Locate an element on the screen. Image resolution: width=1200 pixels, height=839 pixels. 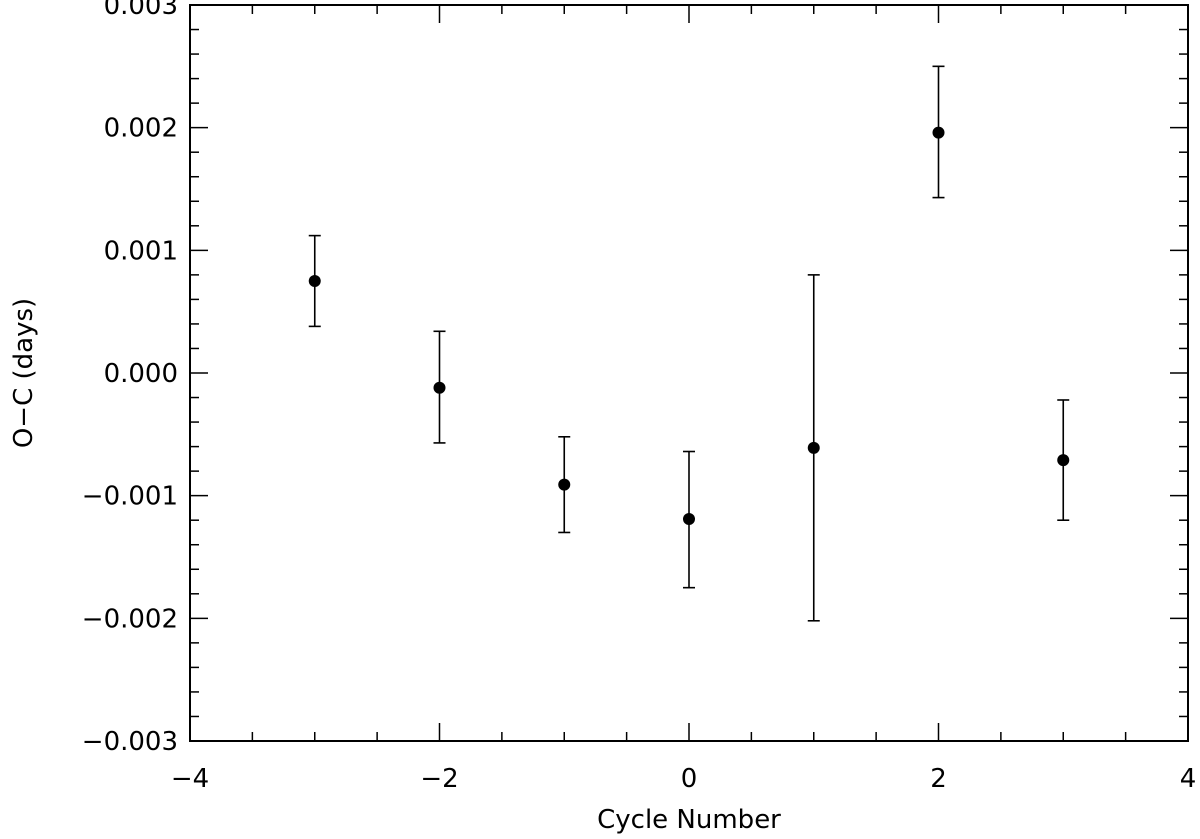
y-axis-title: O−C (days) is located at coordinates (24, 373).